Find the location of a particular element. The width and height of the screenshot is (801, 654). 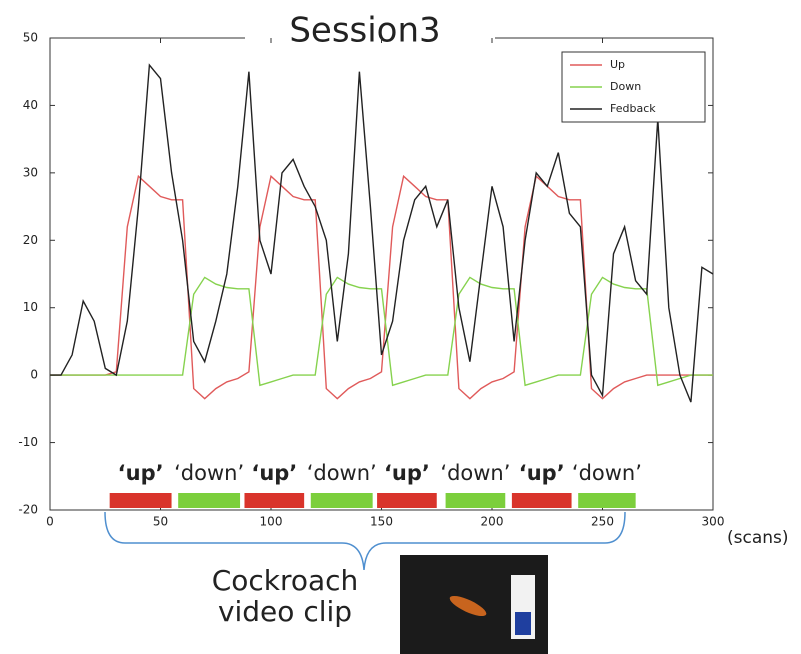

legend-label: Fedback is located at coordinates (633, 108).